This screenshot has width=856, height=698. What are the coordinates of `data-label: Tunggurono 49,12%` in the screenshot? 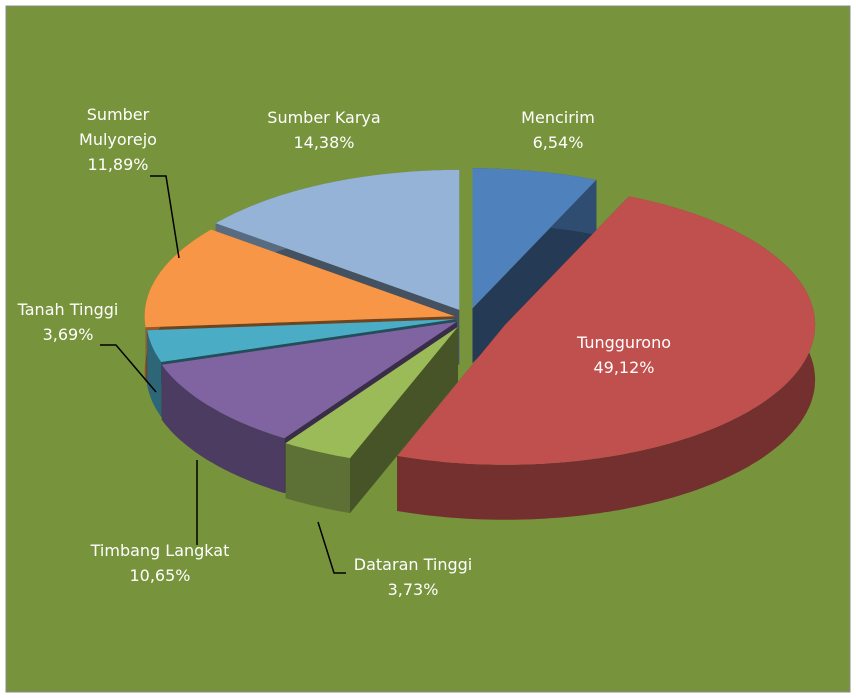 It's located at (624, 355).